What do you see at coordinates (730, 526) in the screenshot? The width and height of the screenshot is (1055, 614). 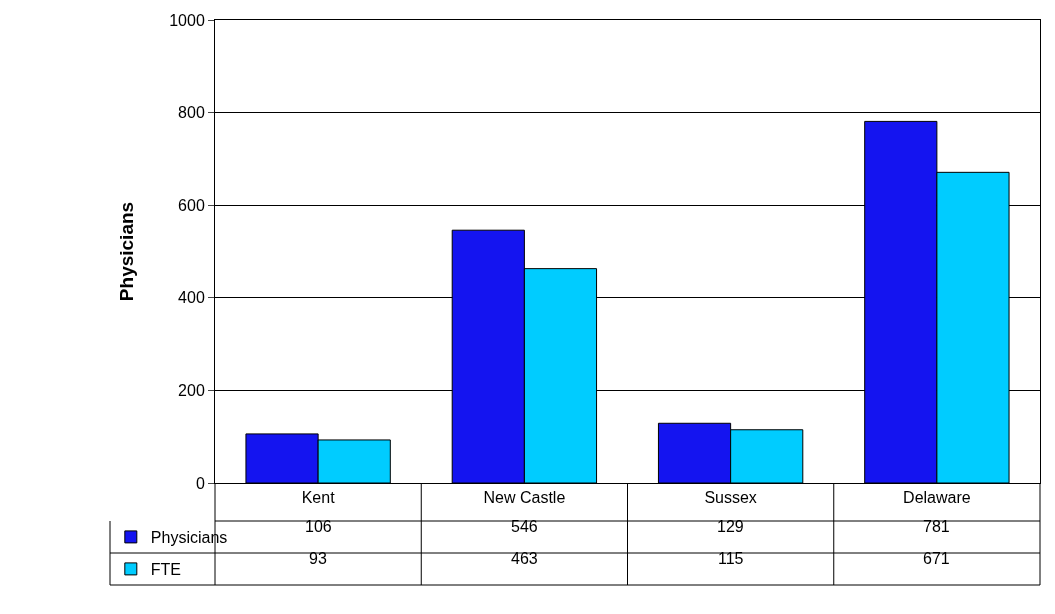 I see `data-label: 129` at bounding box center [730, 526].